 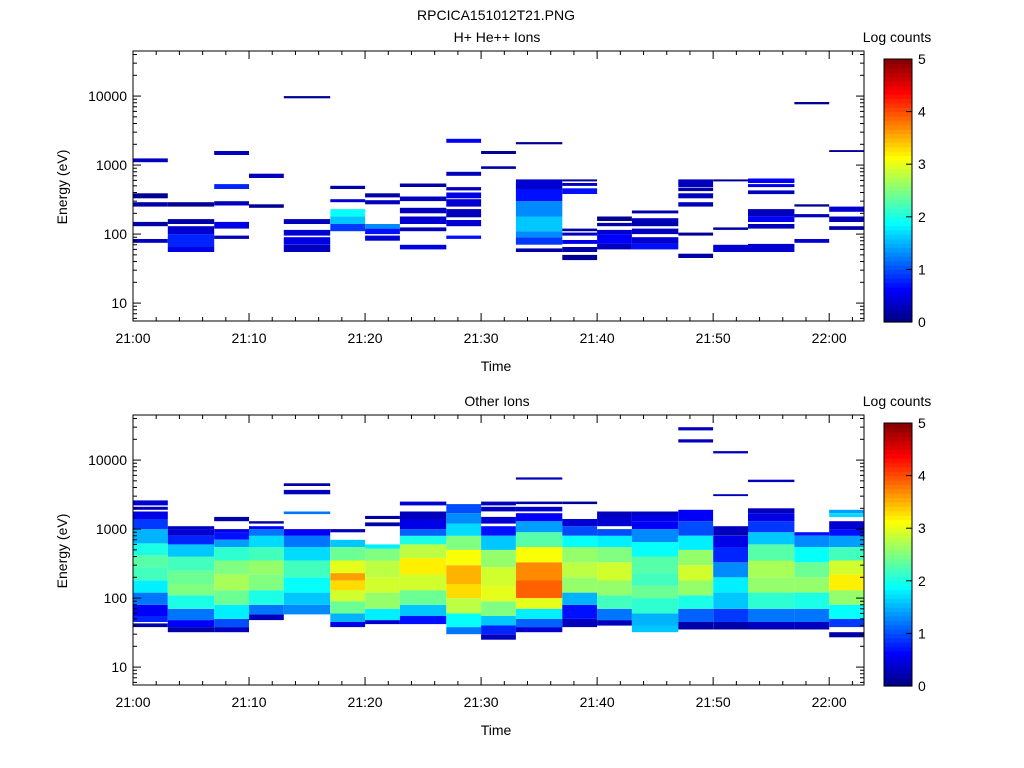 I want to click on x-tick-label: 21:50, so click(x=713, y=702).